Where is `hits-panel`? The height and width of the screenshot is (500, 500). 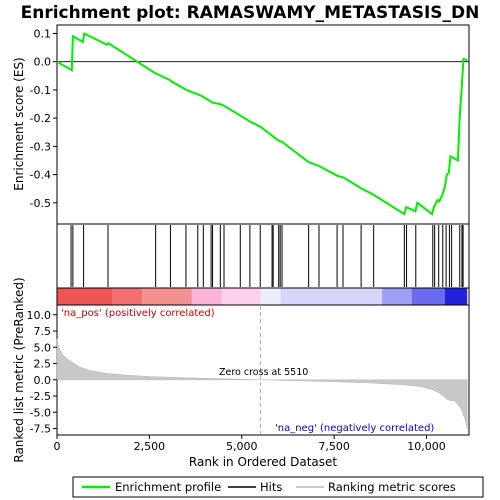
hits-panel is located at coordinates (263, 256).